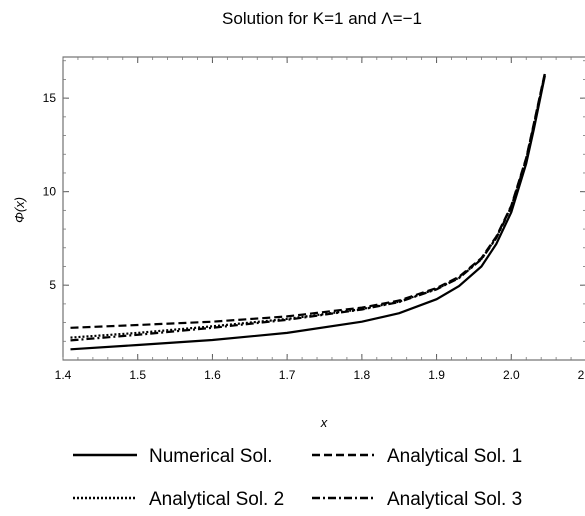 Image resolution: width=585 pixels, height=516 pixels. What do you see at coordinates (19, 210) in the screenshot?
I see `y-axis-label: Φ(x)` at bounding box center [19, 210].